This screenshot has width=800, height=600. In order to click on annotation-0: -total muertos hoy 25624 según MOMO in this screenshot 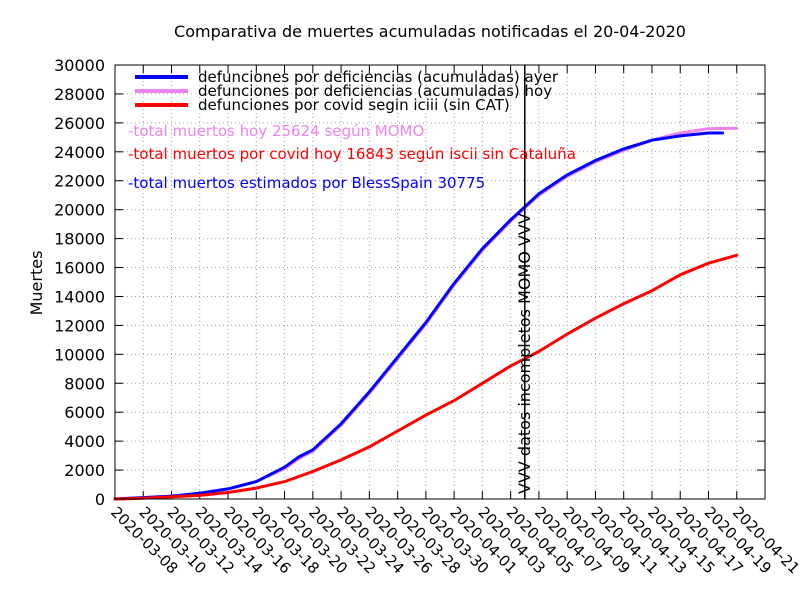, I will do `click(276, 131)`.